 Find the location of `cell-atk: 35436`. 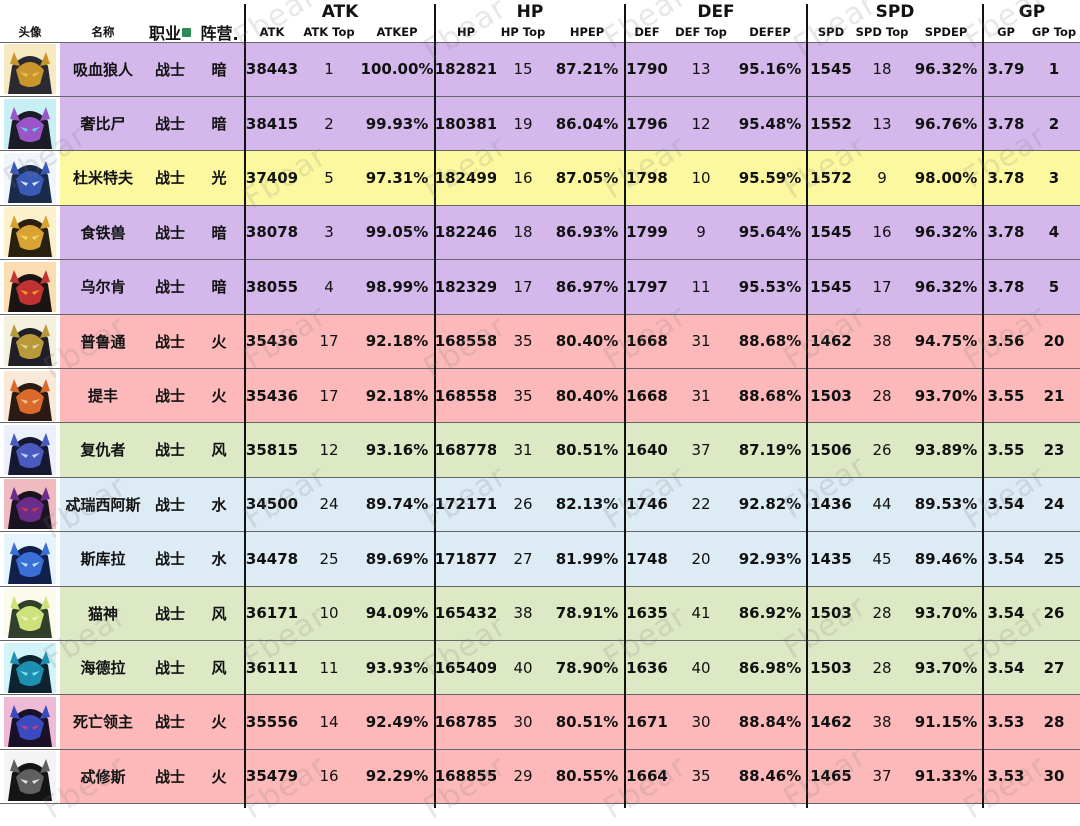

cell-atk: 35436 is located at coordinates (272, 341).